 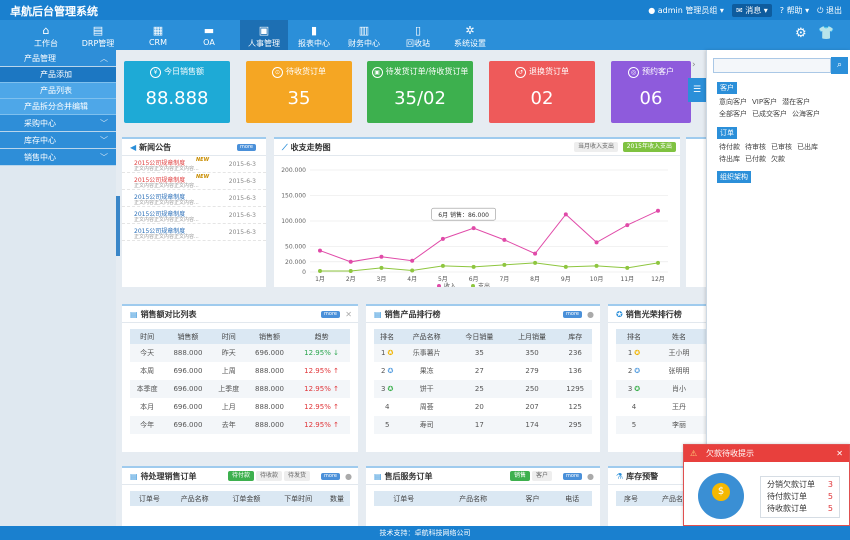 I want to click on tab-pending-payment: 待付款, so click(x=241, y=476).